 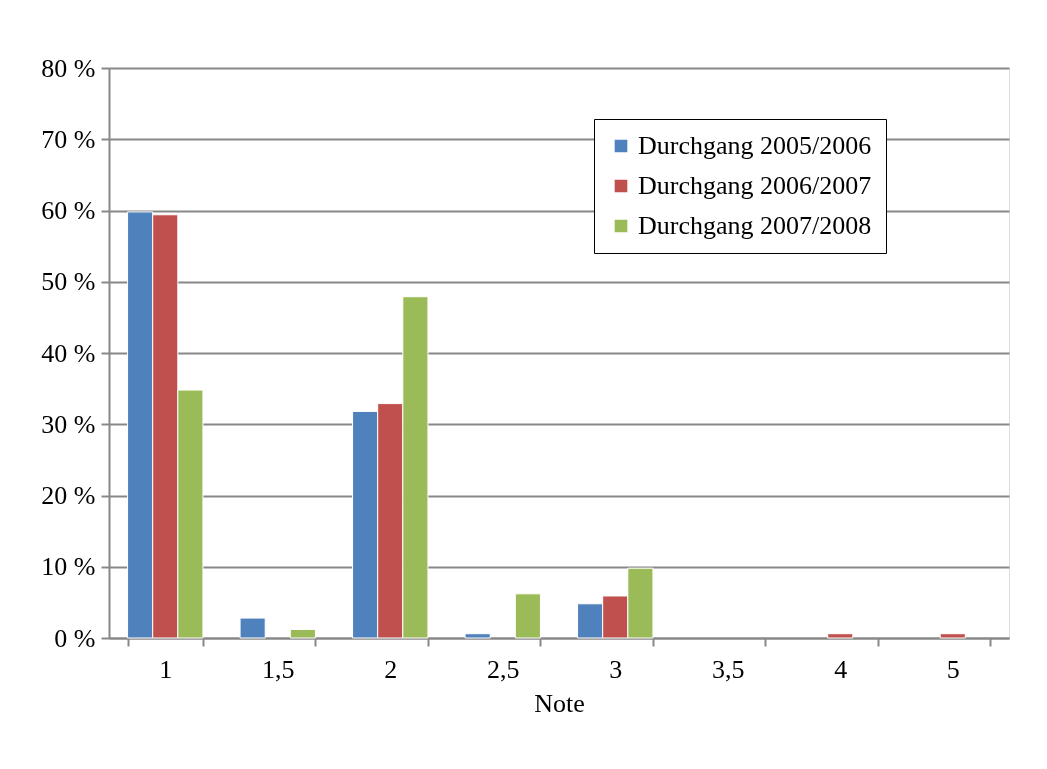 What do you see at coordinates (755, 145) in the screenshot?
I see `legend-label: Durchgang 2005/2006` at bounding box center [755, 145].